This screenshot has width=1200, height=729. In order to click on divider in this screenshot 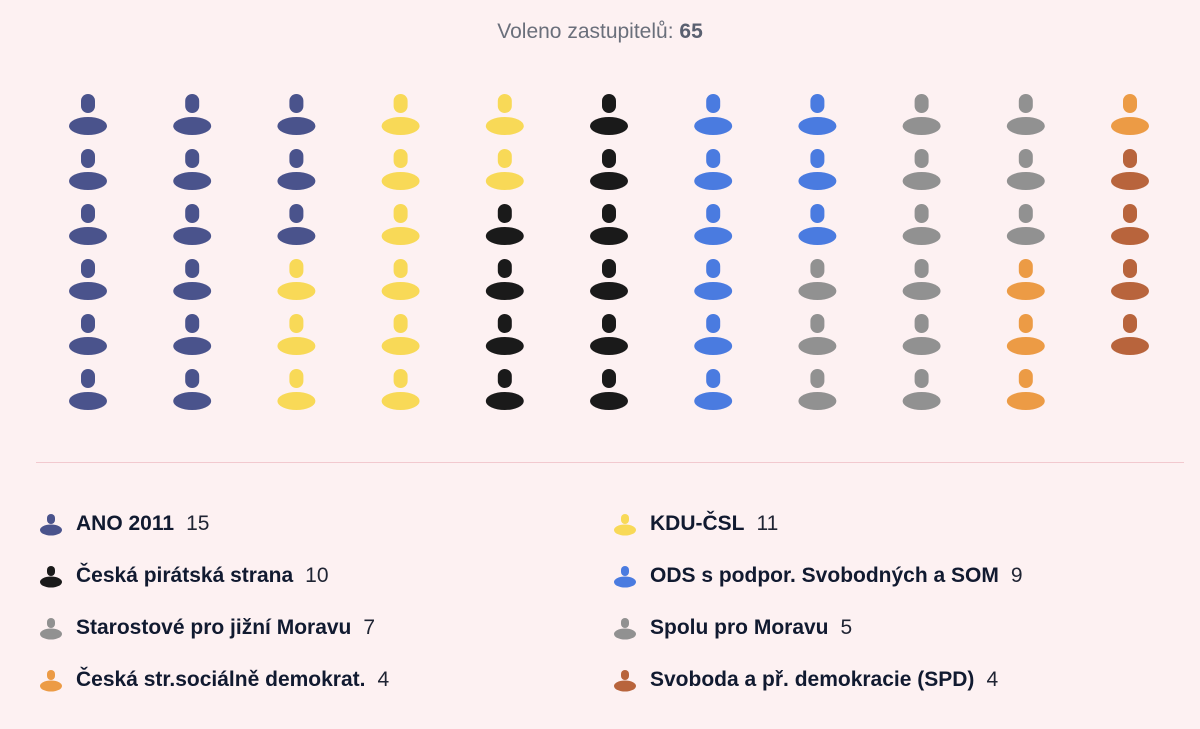, I will do `click(610, 462)`.